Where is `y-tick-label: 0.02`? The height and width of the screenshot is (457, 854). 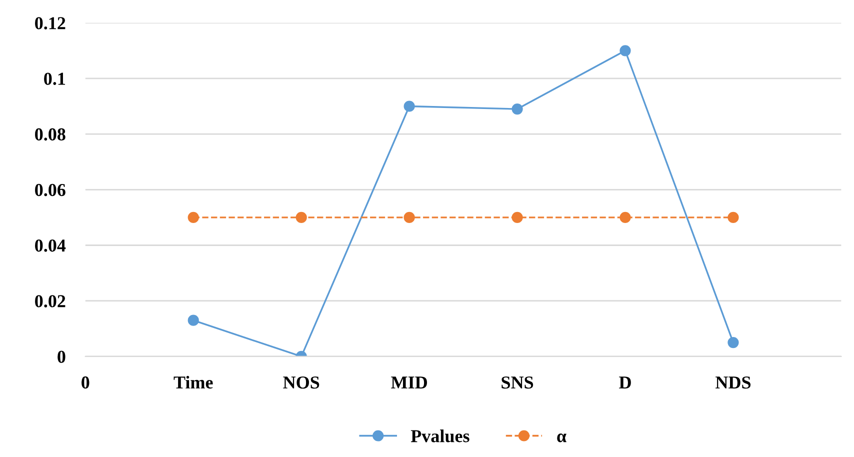
y-tick-label: 0.02 is located at coordinates (50, 301).